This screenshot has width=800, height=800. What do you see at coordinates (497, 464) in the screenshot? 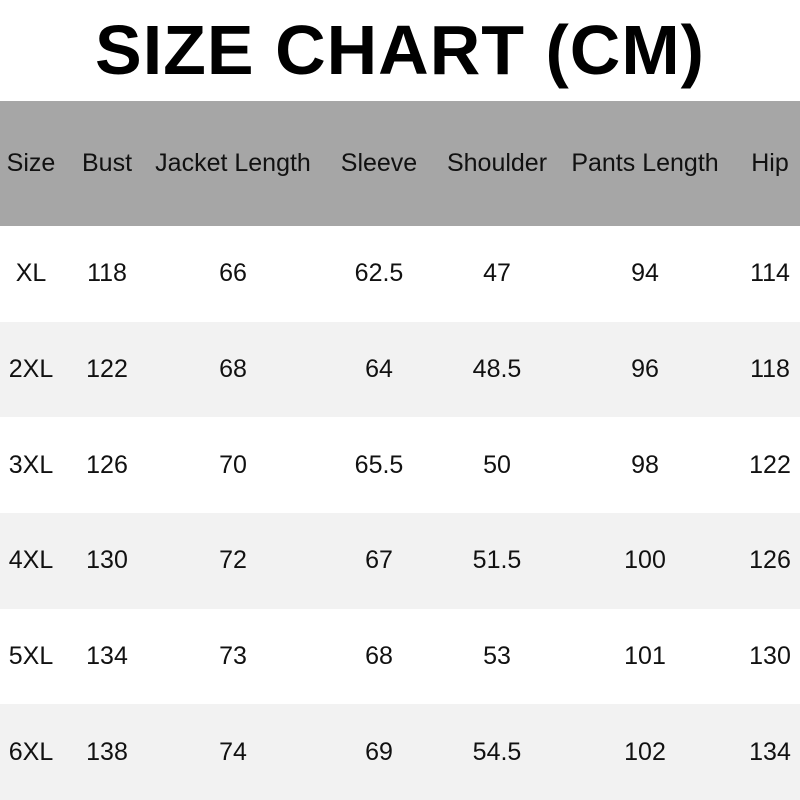
I see `table-cell: 50` at bounding box center [497, 464].